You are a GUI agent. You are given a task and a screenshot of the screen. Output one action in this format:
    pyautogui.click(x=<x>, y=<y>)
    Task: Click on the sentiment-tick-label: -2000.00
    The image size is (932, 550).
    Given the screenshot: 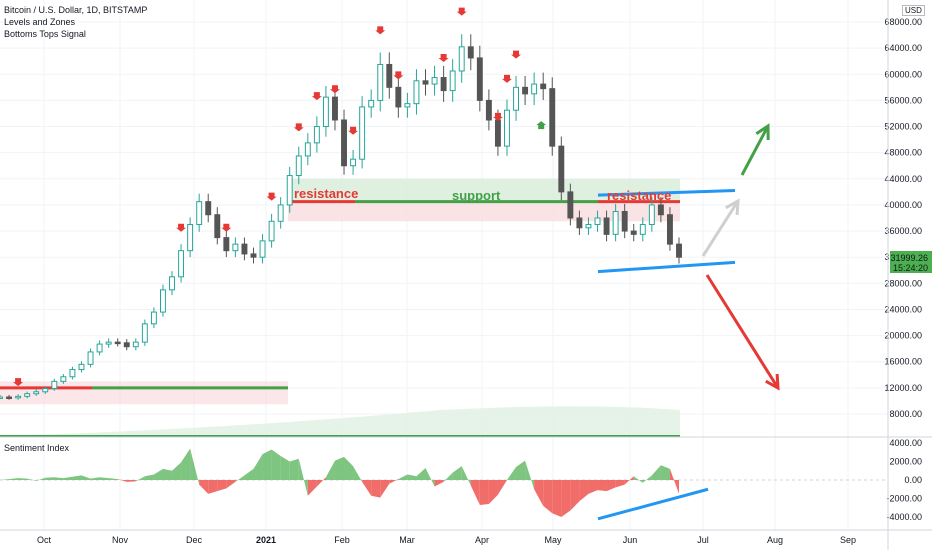 What is the action you would take?
    pyautogui.click(x=904, y=499)
    